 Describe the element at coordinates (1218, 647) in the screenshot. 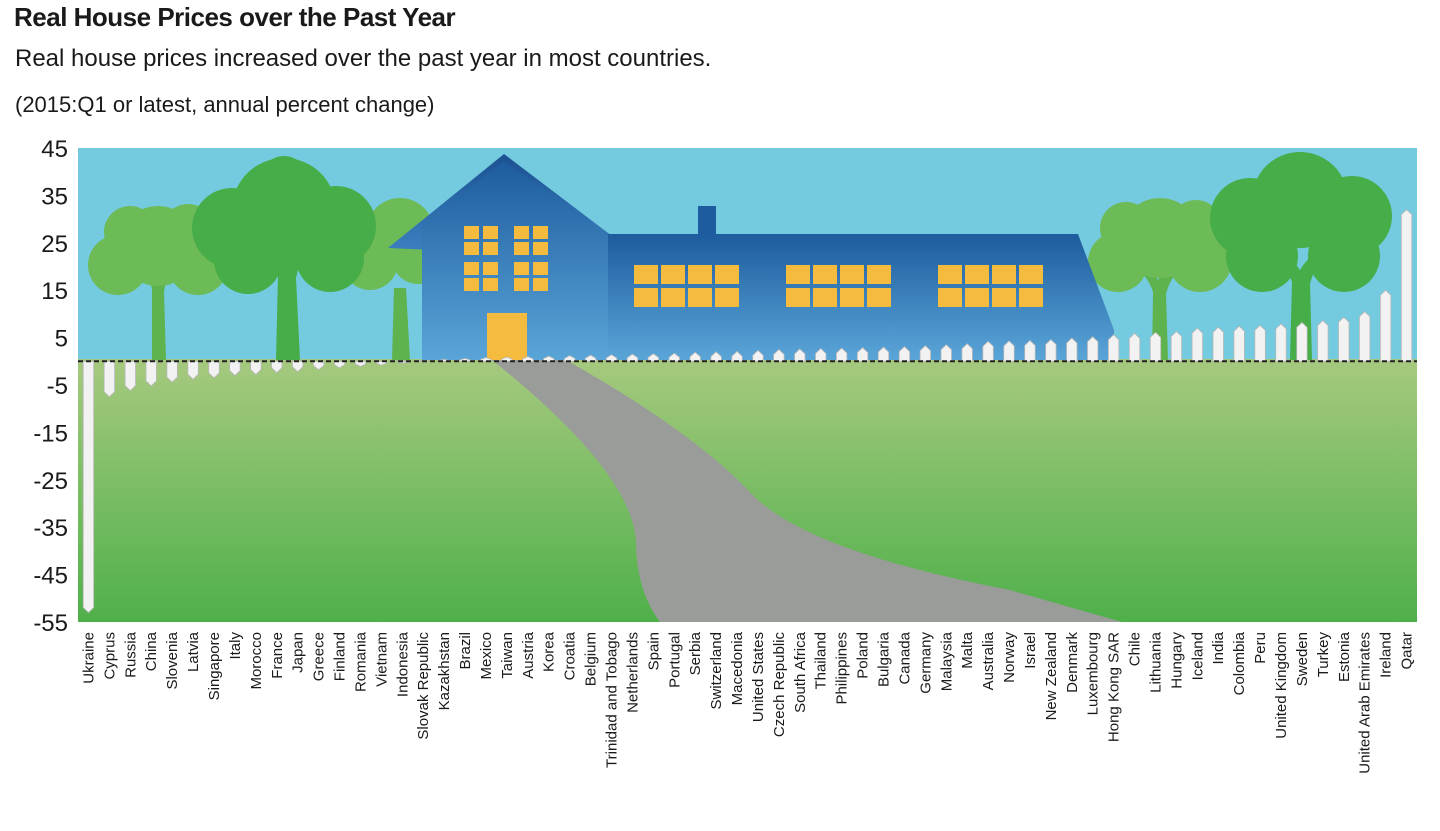

I see `x-tick-label: India` at that location.